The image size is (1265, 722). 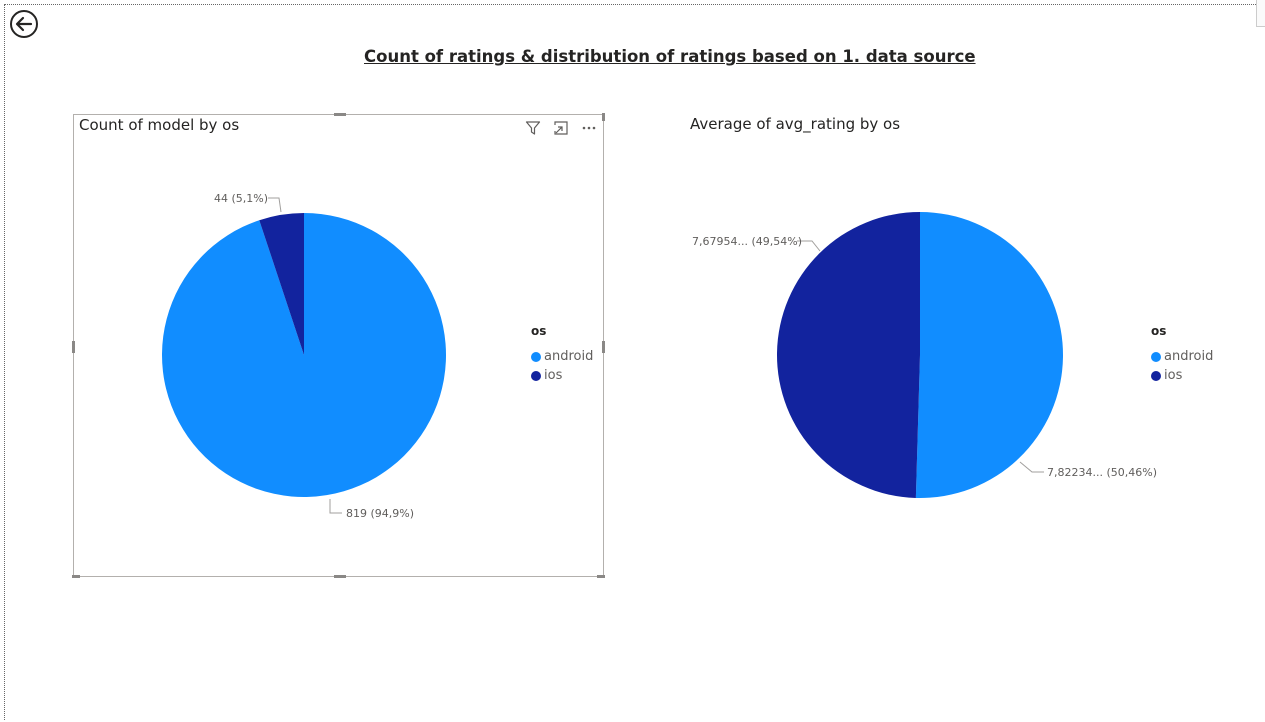 What do you see at coordinates (603, 117) in the screenshot?
I see `resize-handle-top-right` at bounding box center [603, 117].